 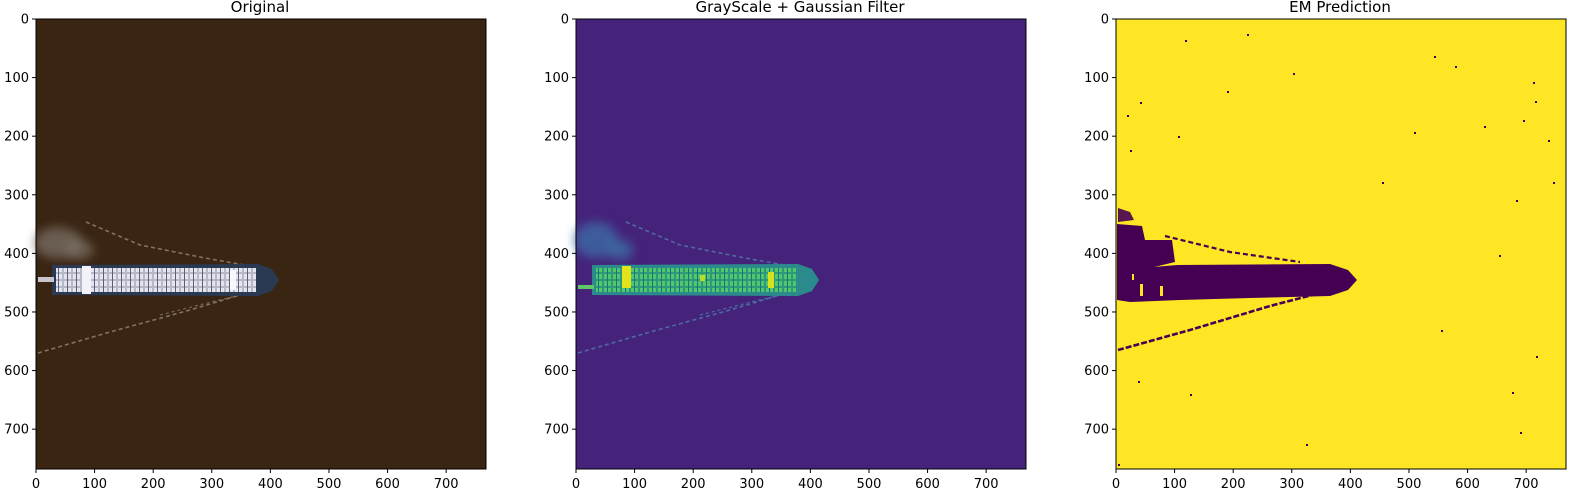 What do you see at coordinates (684, 322) in the screenshot?
I see `grayscale-wake-lower` at bounding box center [684, 322].